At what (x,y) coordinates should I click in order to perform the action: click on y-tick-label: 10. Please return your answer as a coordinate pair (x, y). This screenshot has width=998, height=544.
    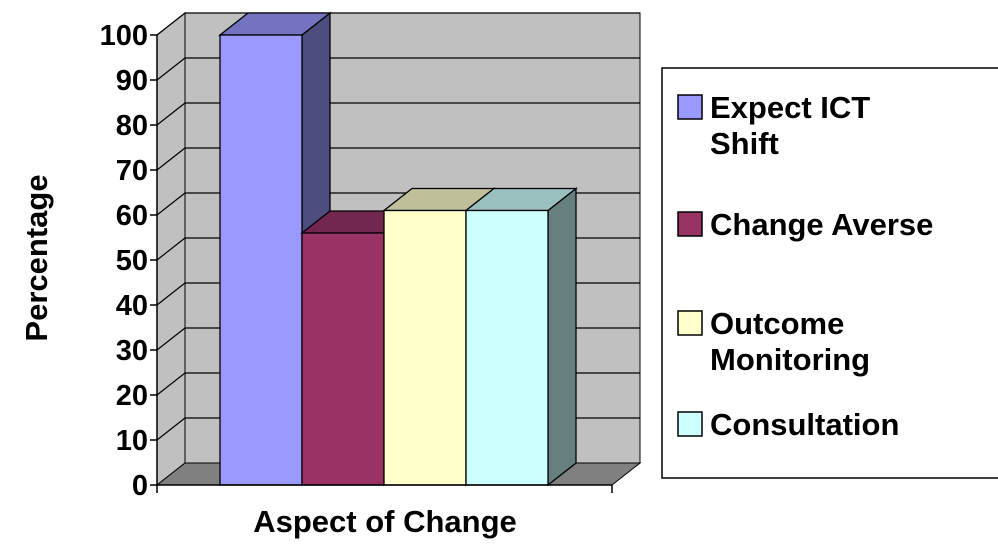
    Looking at the image, I should click on (132, 441).